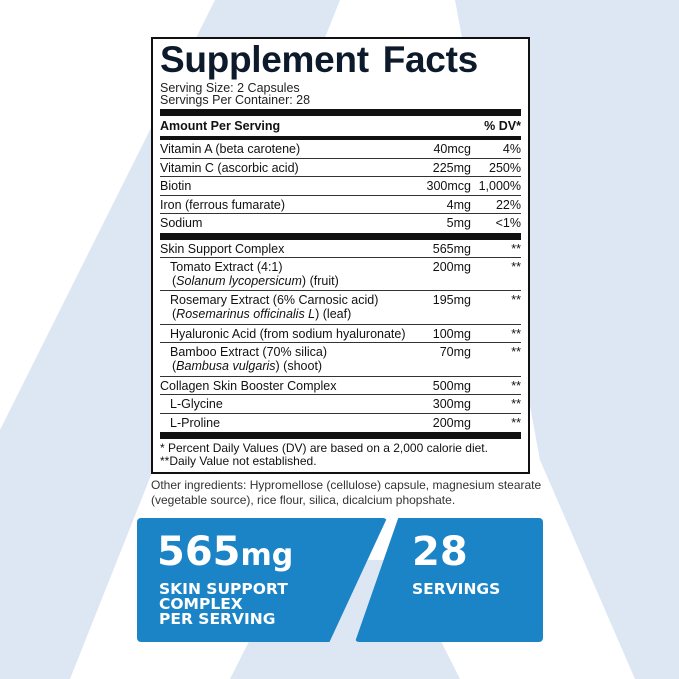 This screenshot has width=679, height=679. Describe the element at coordinates (229, 167) in the screenshot. I see `nutrient-name: Vitamin C (ascorbic acid)` at that location.